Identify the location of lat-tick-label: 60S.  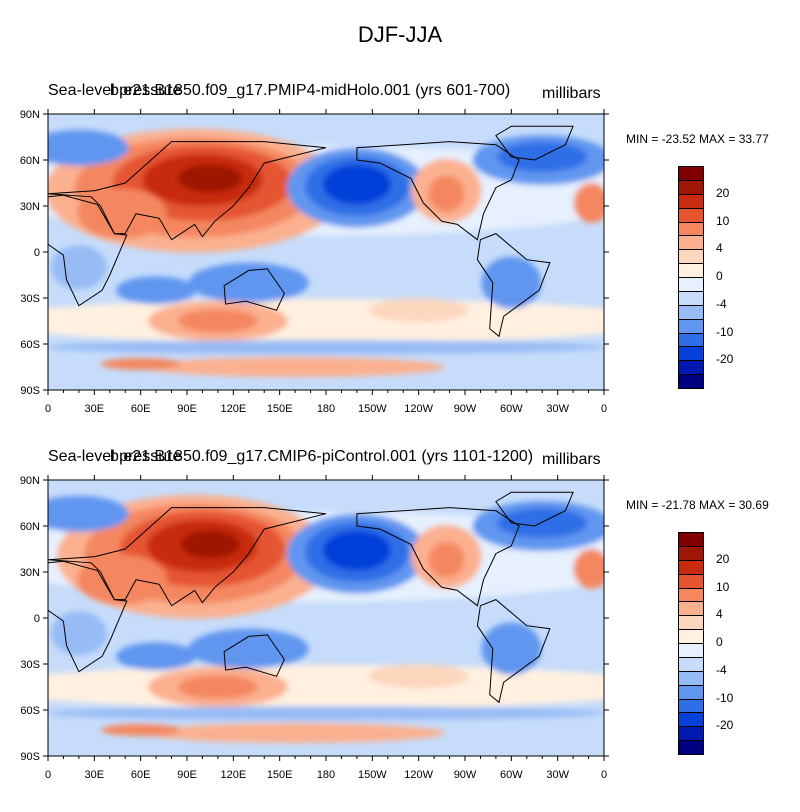
(30, 345).